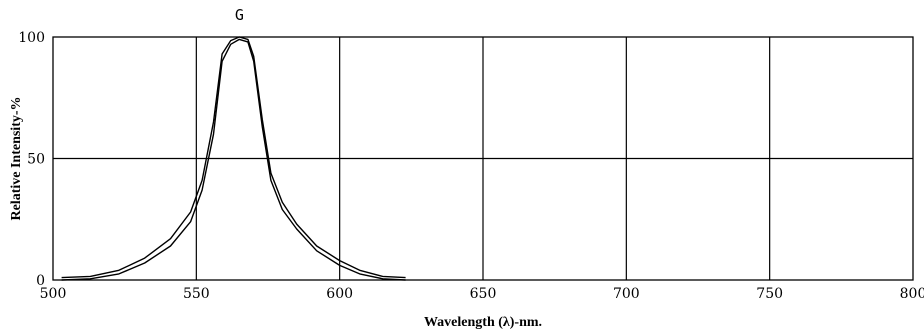 The height and width of the screenshot is (333, 924). Describe the element at coordinates (53, 294) in the screenshot. I see `x-tick-label-500: 500` at that location.